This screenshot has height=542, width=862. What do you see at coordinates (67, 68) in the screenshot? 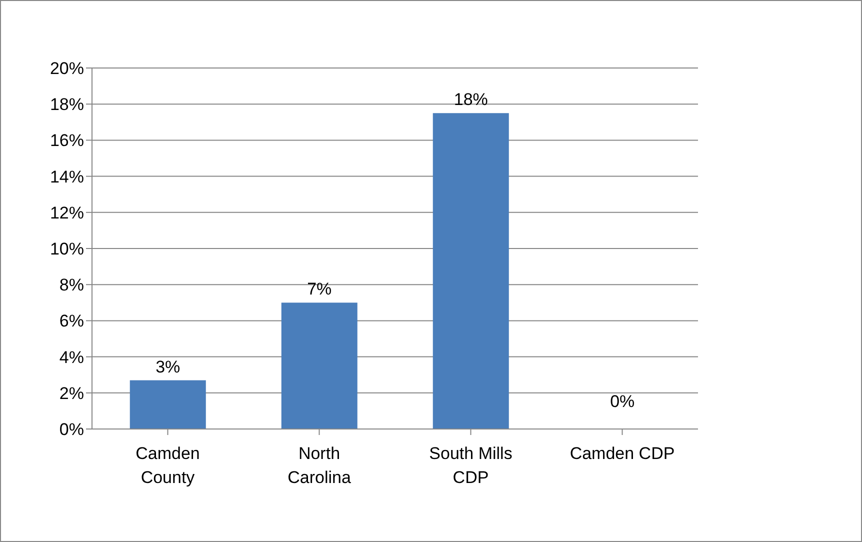
I see `y-tick-label: 20%` at bounding box center [67, 68].